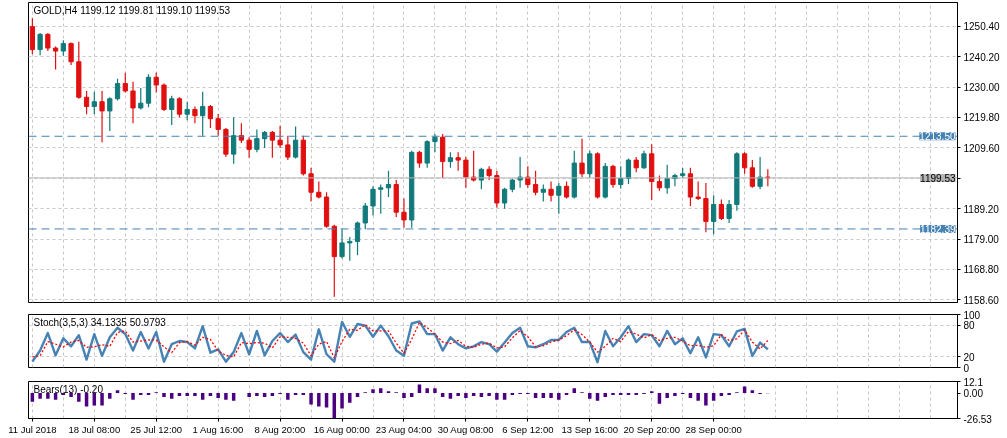 The width and height of the screenshot is (1007, 438). I want to click on x-tick-label: 25 Jul 12:00, so click(156, 429).